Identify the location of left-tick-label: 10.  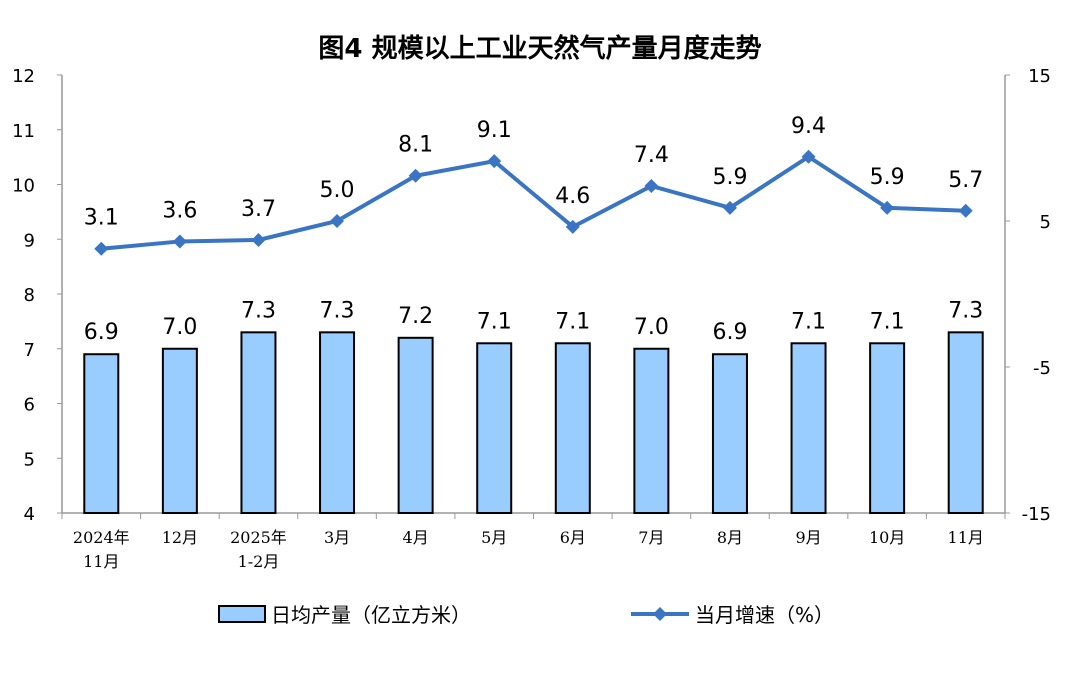
(23, 186).